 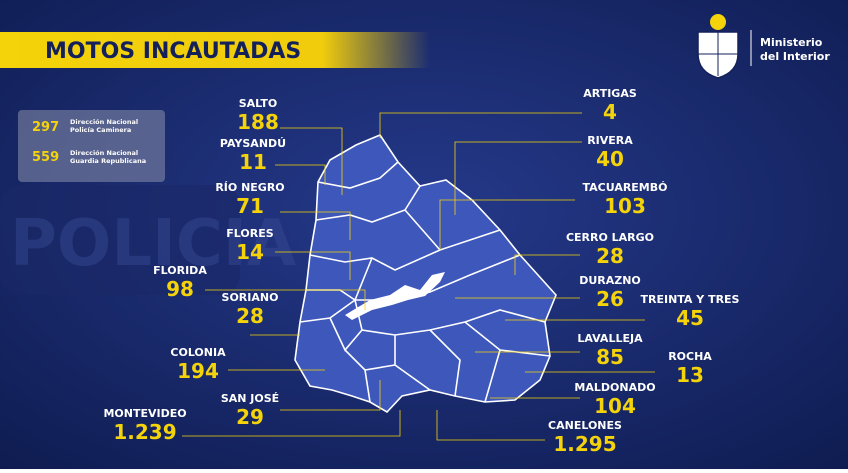 What do you see at coordinates (153, 244) in the screenshot?
I see `bg-text: POLICIA` at bounding box center [153, 244].